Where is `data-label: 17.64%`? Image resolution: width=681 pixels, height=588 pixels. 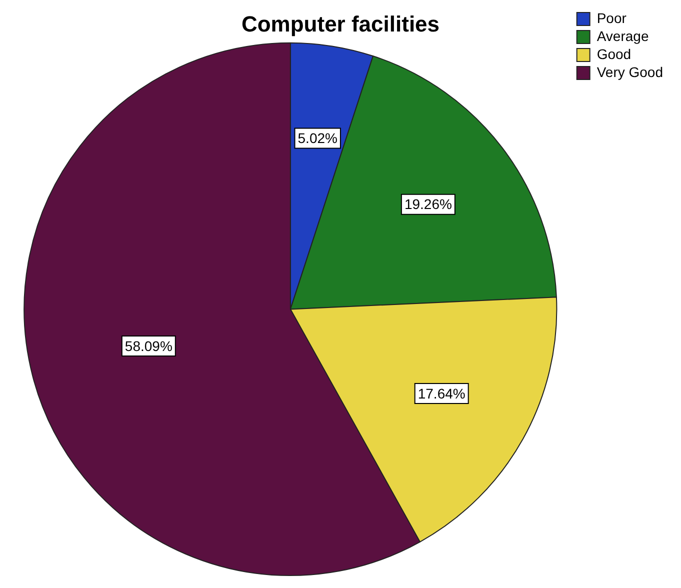 data-label: 17.64% is located at coordinates (442, 393).